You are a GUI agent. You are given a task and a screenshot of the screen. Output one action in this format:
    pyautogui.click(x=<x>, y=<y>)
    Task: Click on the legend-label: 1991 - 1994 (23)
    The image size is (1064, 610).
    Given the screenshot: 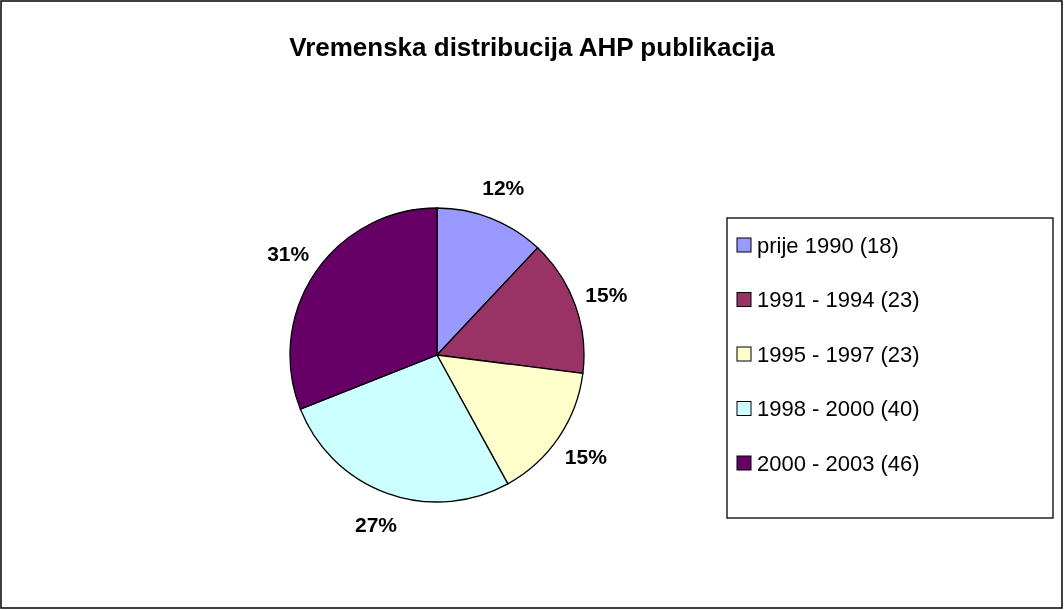 What is the action you would take?
    pyautogui.click(x=838, y=299)
    